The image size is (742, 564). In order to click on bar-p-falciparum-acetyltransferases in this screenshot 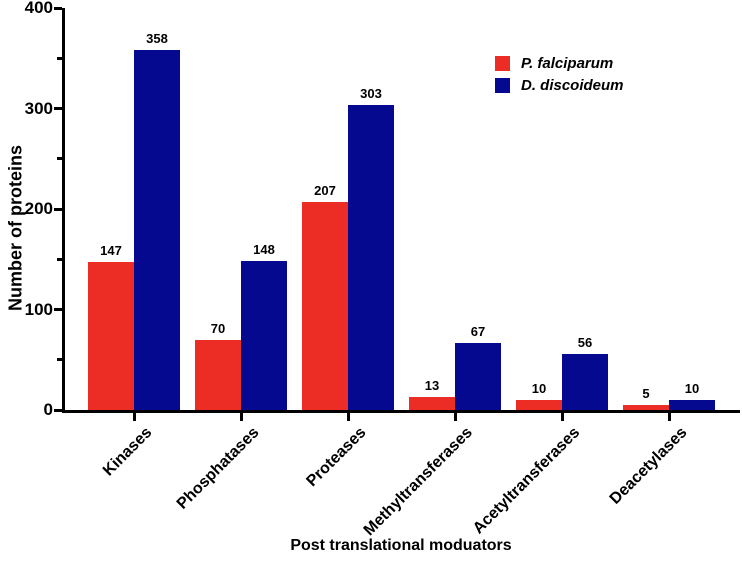, I will do `click(539, 404)`.